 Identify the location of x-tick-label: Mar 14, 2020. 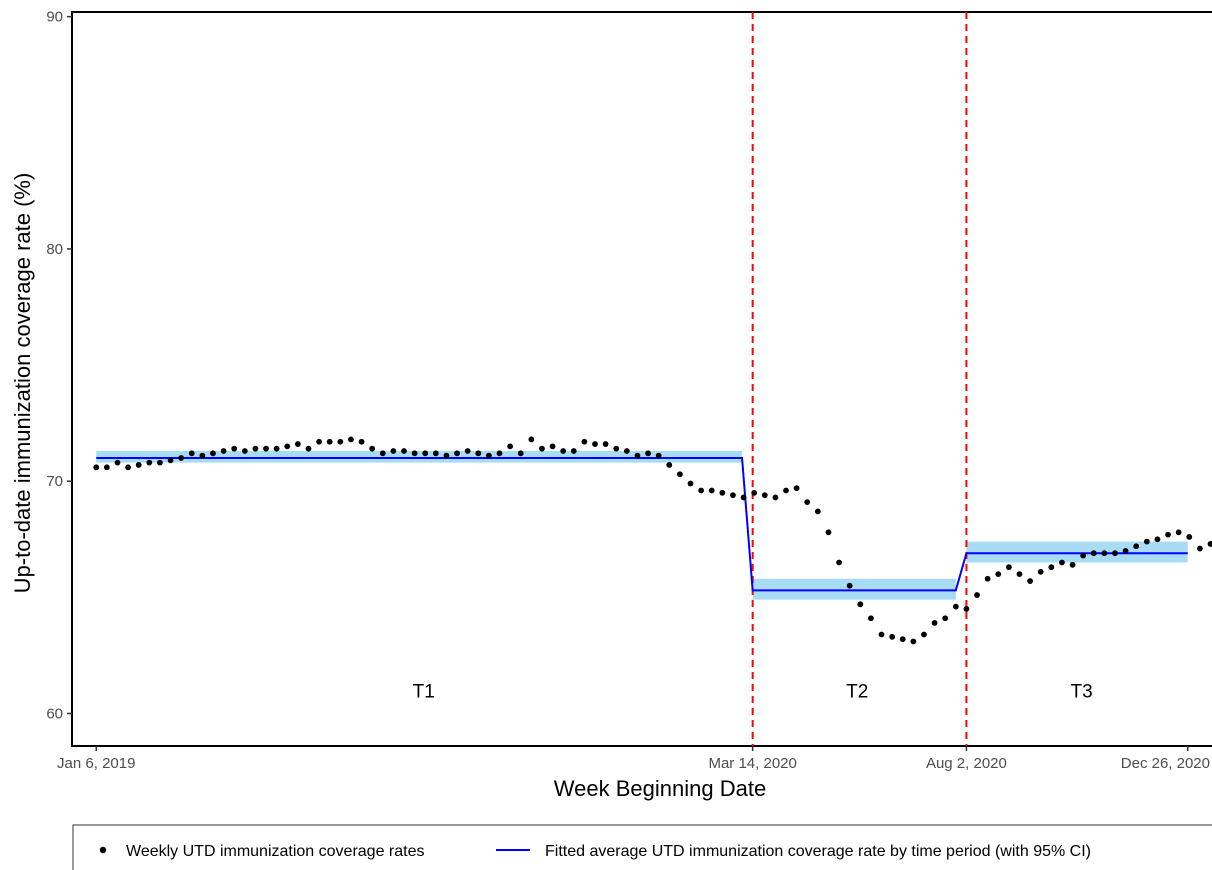
(752, 763).